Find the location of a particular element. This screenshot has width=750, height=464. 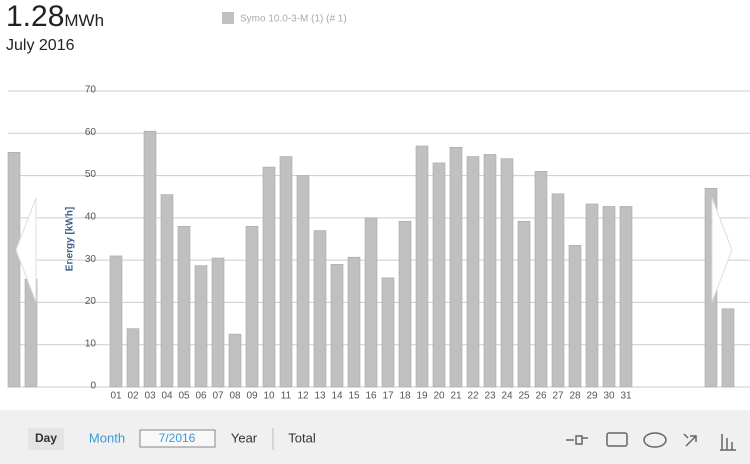

day-button-bg is located at coordinates (46, 439).